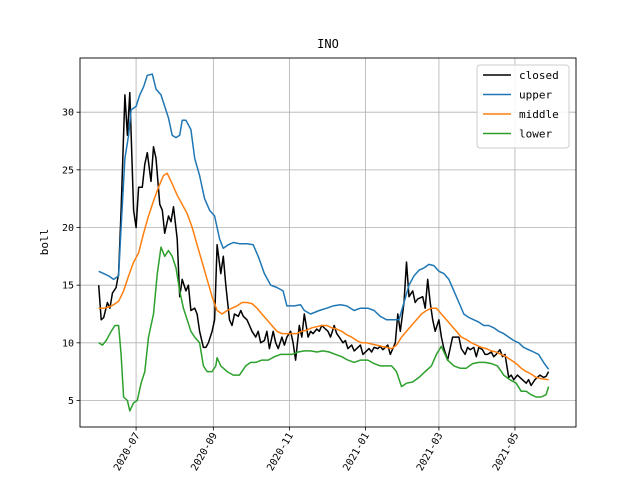  I want to click on legend-label-closed: closed, so click(539, 75).